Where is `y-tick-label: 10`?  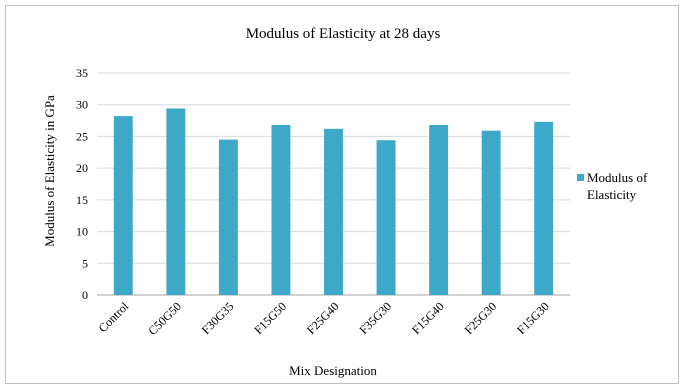 y-tick-label: 10 is located at coordinates (82, 232).